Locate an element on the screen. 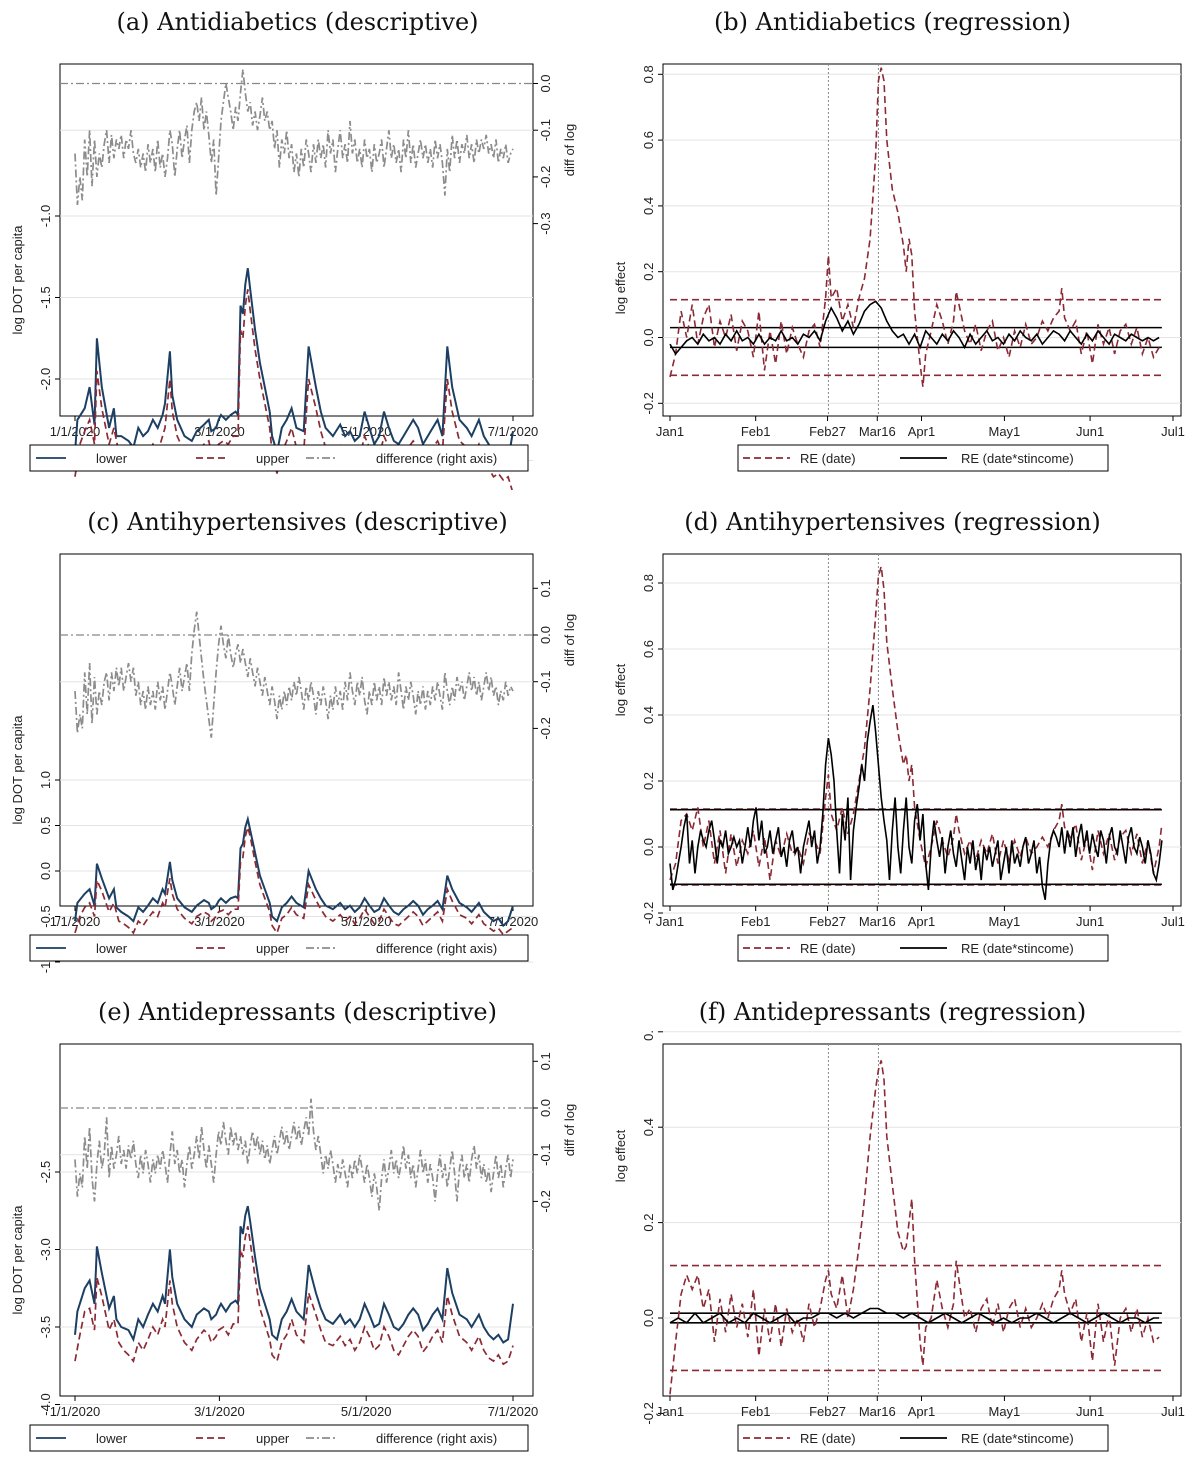 The height and width of the screenshot is (1473, 1191). y-tick-label: -2.0 is located at coordinates (45, 379).